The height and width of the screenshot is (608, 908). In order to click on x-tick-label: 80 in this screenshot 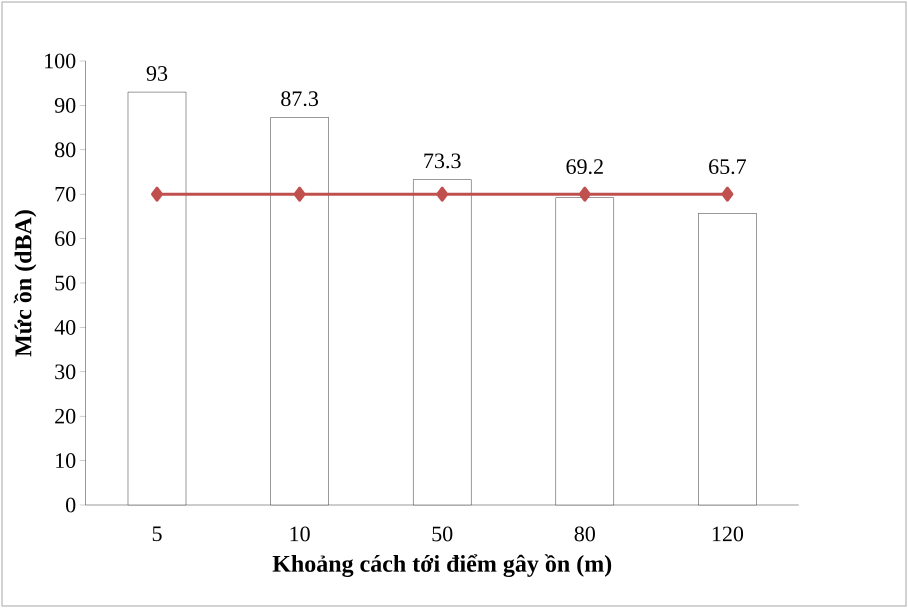, I will do `click(584, 534)`.